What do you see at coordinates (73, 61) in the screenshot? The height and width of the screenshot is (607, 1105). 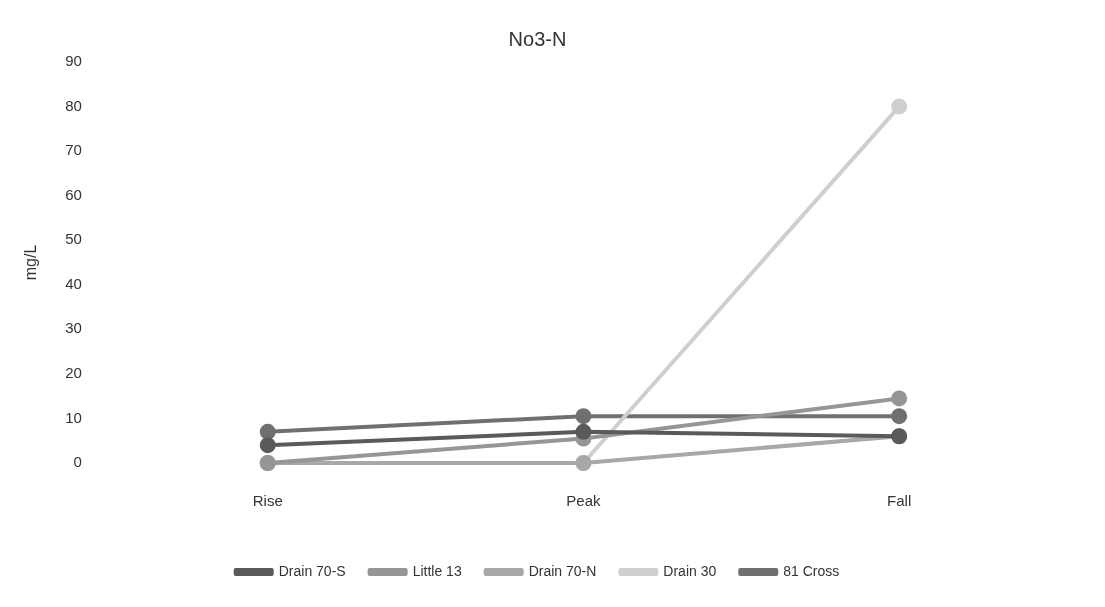 I see `y-tick-label: 90` at bounding box center [73, 61].